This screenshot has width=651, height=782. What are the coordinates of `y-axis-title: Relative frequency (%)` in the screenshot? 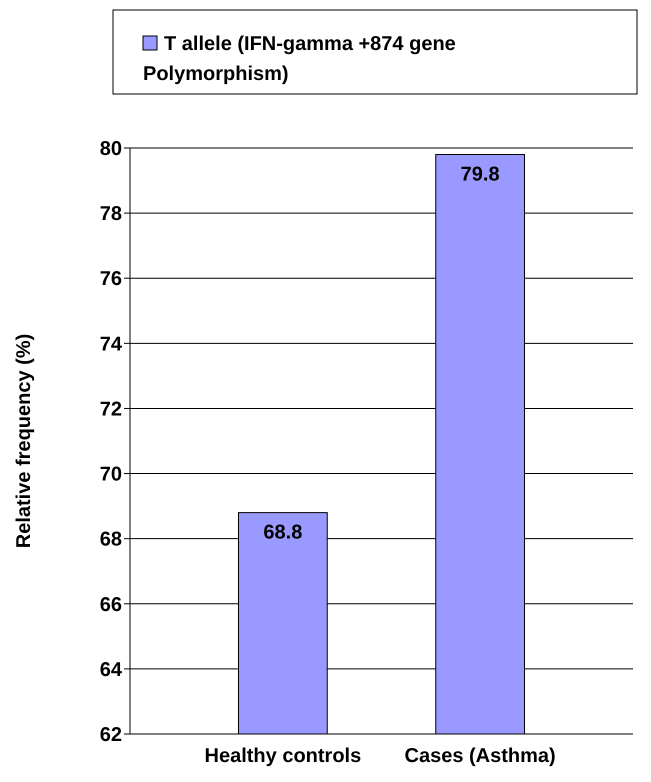 It's located at (24, 441).